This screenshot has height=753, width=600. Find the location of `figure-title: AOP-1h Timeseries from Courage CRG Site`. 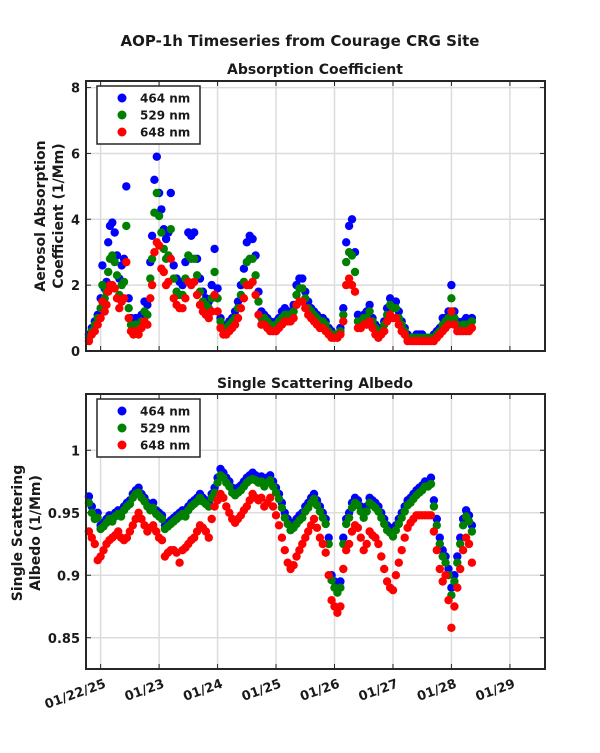

figure-title: AOP-1h Timeseries from Courage CRG Site is located at coordinates (300, 41).